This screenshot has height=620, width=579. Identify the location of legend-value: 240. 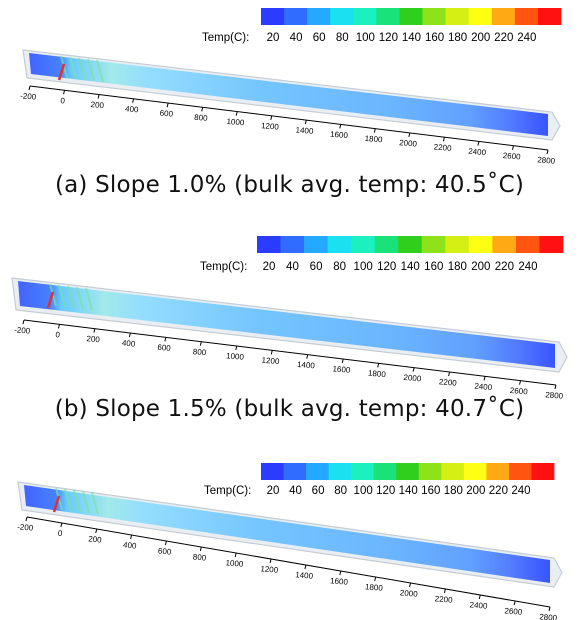
(526, 38).